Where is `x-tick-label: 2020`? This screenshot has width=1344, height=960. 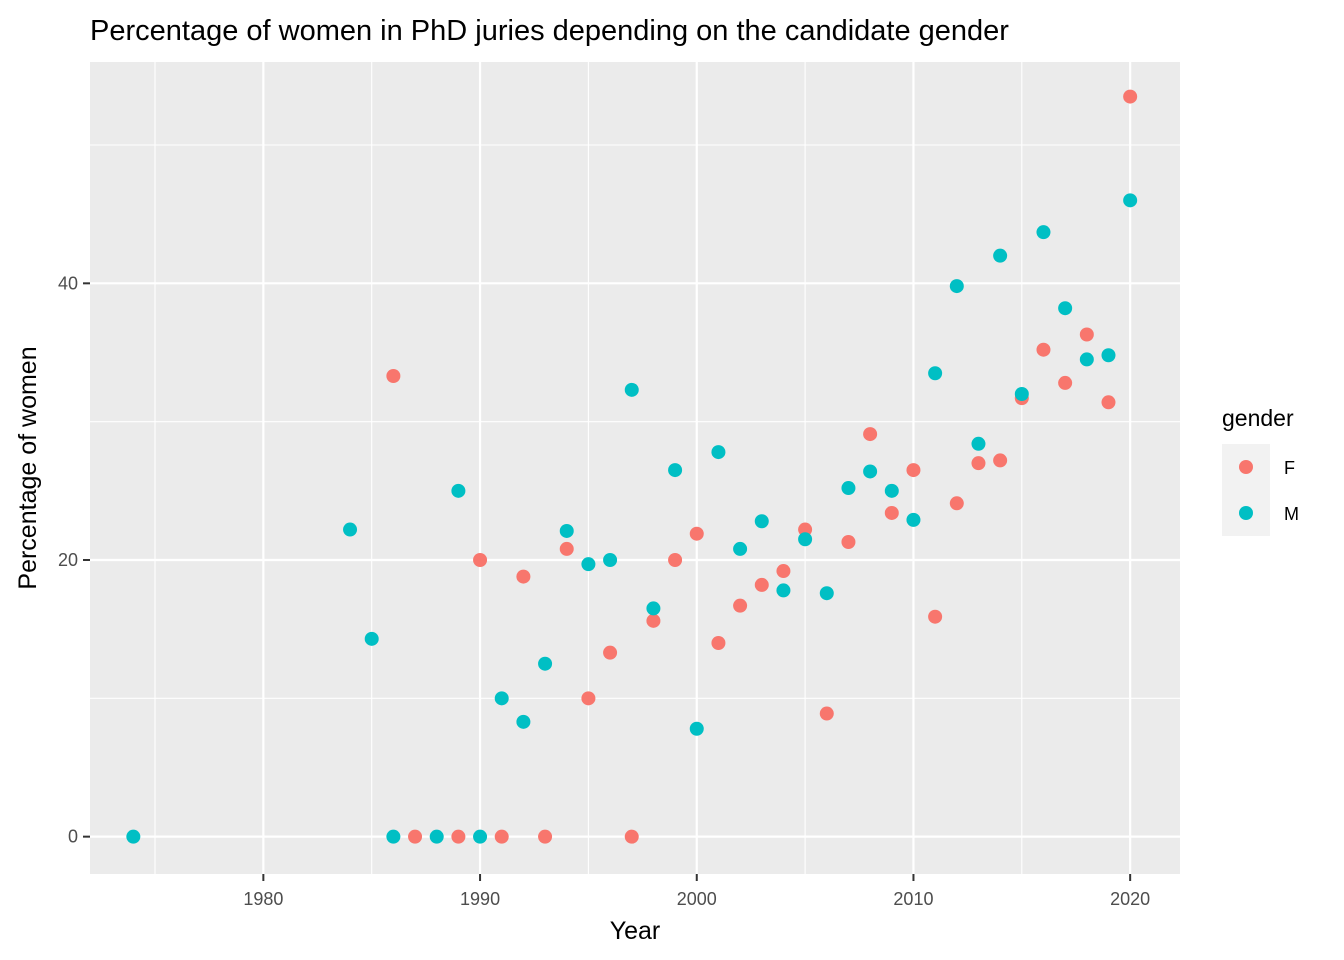 x-tick-label: 2020 is located at coordinates (1130, 899).